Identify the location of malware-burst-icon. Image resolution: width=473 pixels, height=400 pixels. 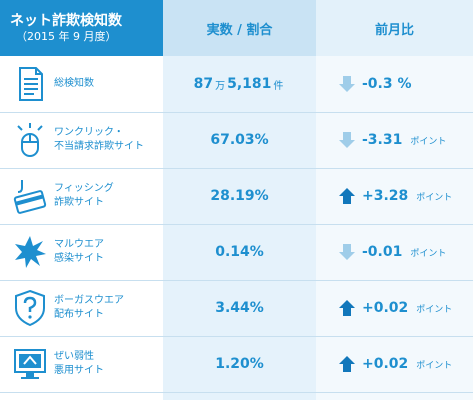
(30, 252).